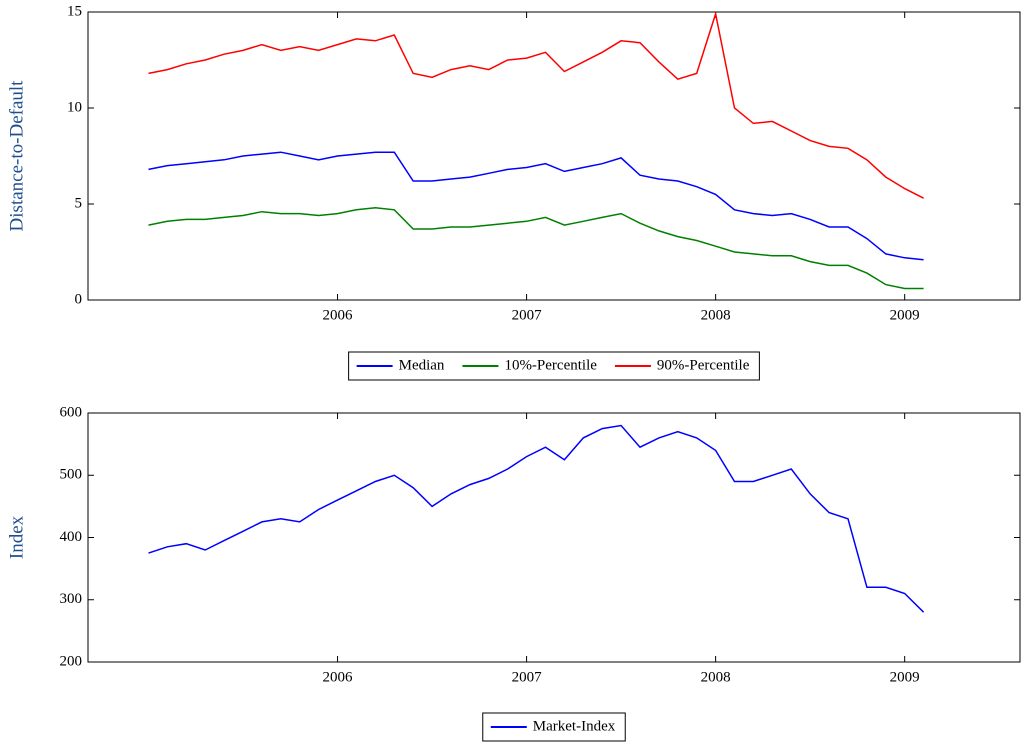 This screenshot has height=744, width=1026. Describe the element at coordinates (71, 661) in the screenshot. I see `y-tick-label: 200` at that location.